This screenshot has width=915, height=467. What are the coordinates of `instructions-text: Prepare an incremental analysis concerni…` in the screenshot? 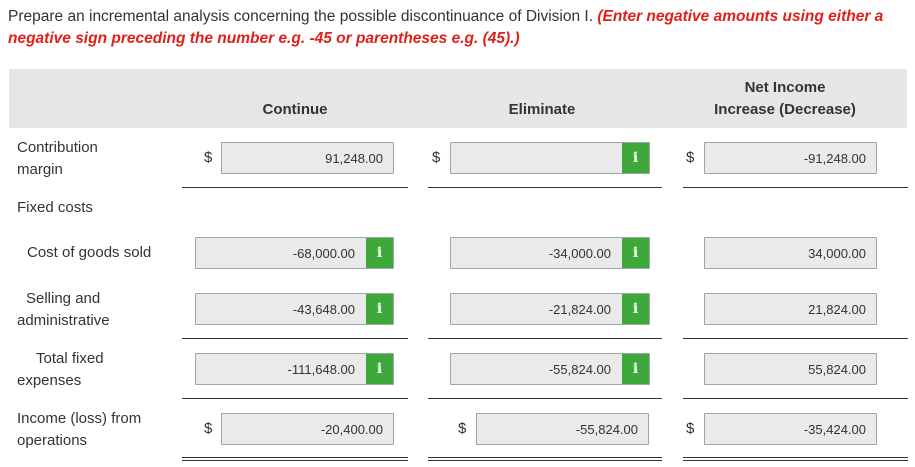 It's located at (303, 16).